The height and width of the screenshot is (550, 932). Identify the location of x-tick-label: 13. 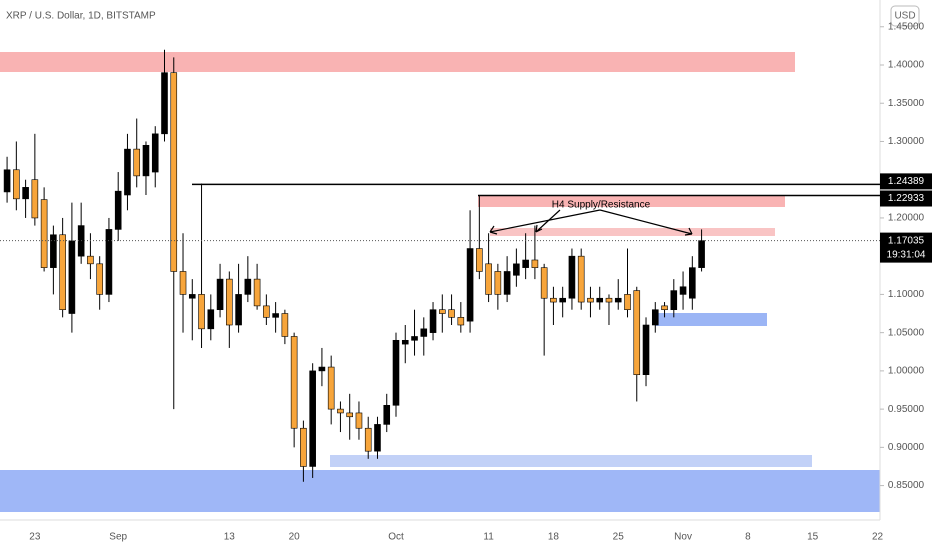
(230, 537).